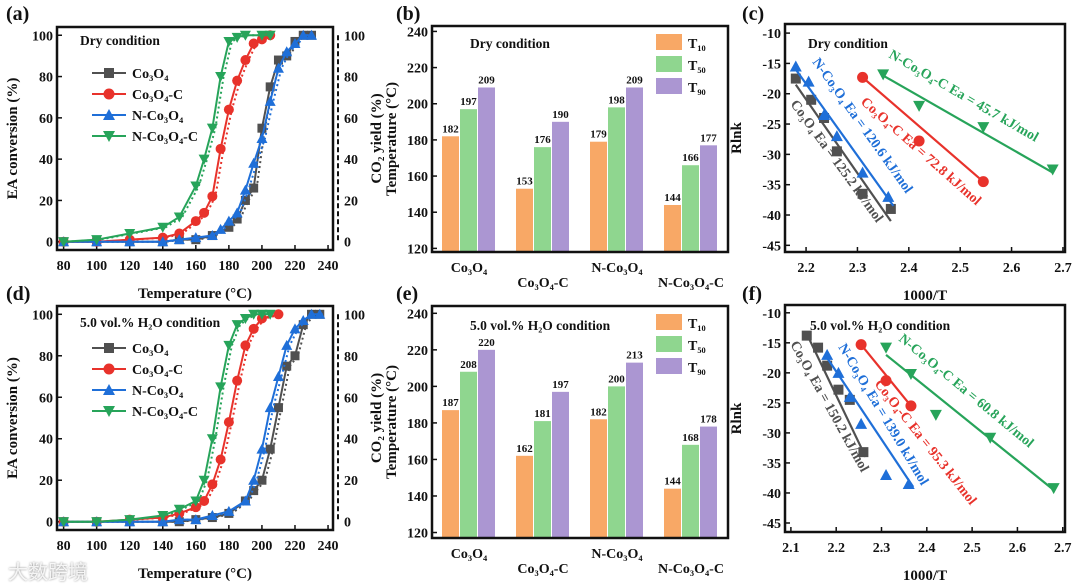  I want to click on y-tick-label: -15, so click(771, 64).